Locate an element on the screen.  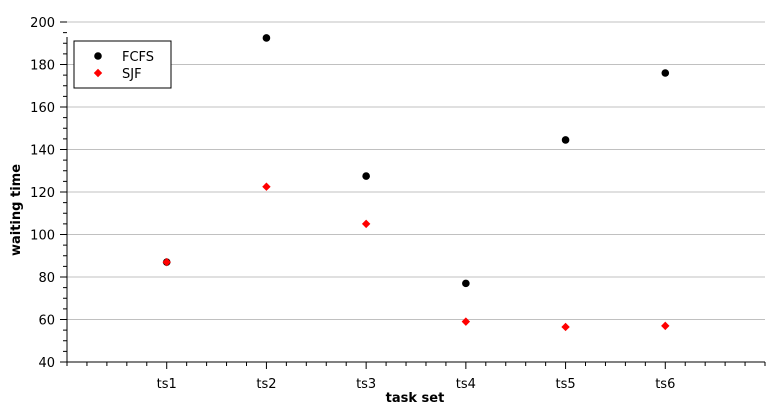
y-tick-label: 160 is located at coordinates (42, 108).